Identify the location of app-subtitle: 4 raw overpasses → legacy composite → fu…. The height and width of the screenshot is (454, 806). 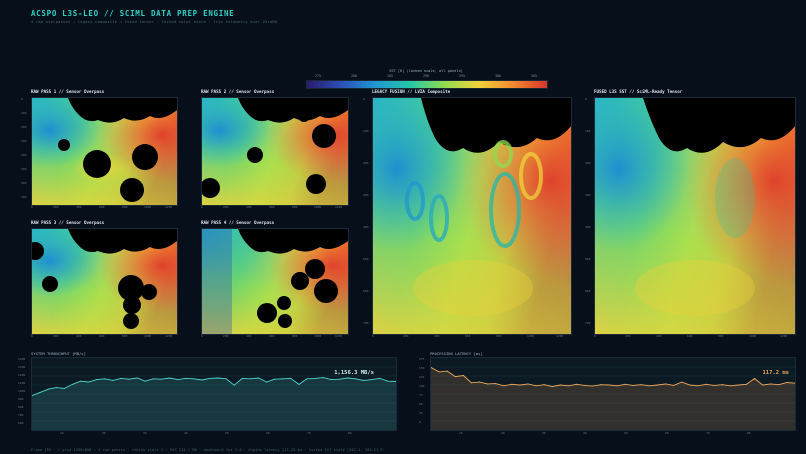
(154, 22).